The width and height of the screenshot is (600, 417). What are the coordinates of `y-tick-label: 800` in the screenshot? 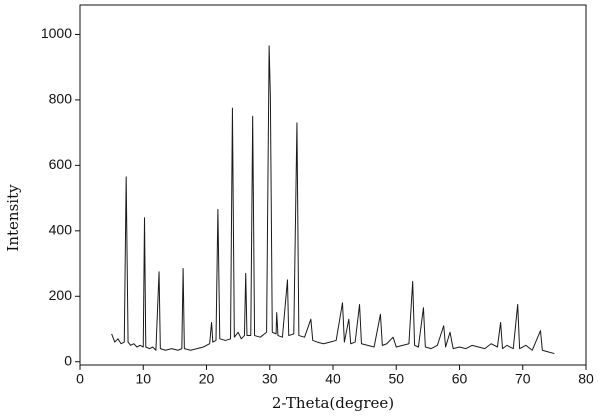 It's located at (61, 99).